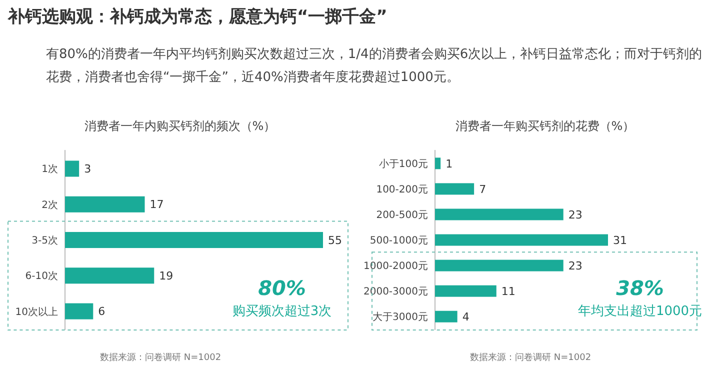  What do you see at coordinates (449, 163) in the screenshot?
I see `data-label: 1` at bounding box center [449, 163].